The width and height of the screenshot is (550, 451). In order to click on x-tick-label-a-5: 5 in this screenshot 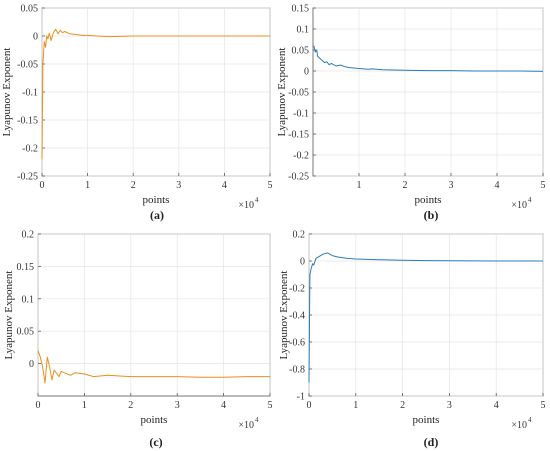, I will do `click(270, 185)`.